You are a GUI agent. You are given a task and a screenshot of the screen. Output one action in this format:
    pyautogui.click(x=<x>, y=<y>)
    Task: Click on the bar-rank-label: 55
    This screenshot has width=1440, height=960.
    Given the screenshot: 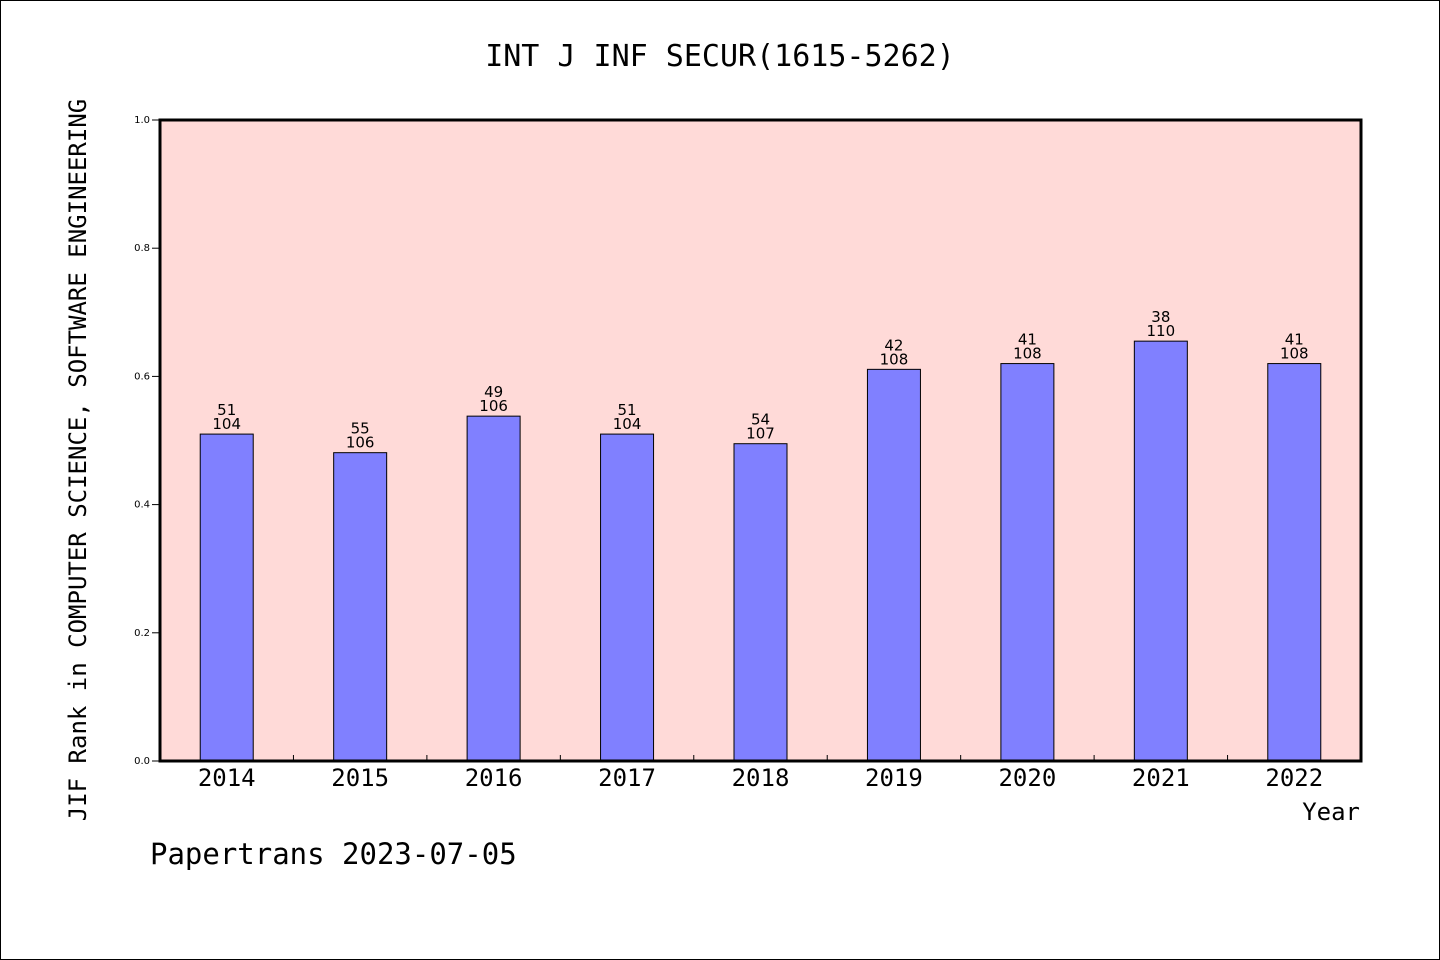 What is the action you would take?
    pyautogui.click(x=360, y=429)
    